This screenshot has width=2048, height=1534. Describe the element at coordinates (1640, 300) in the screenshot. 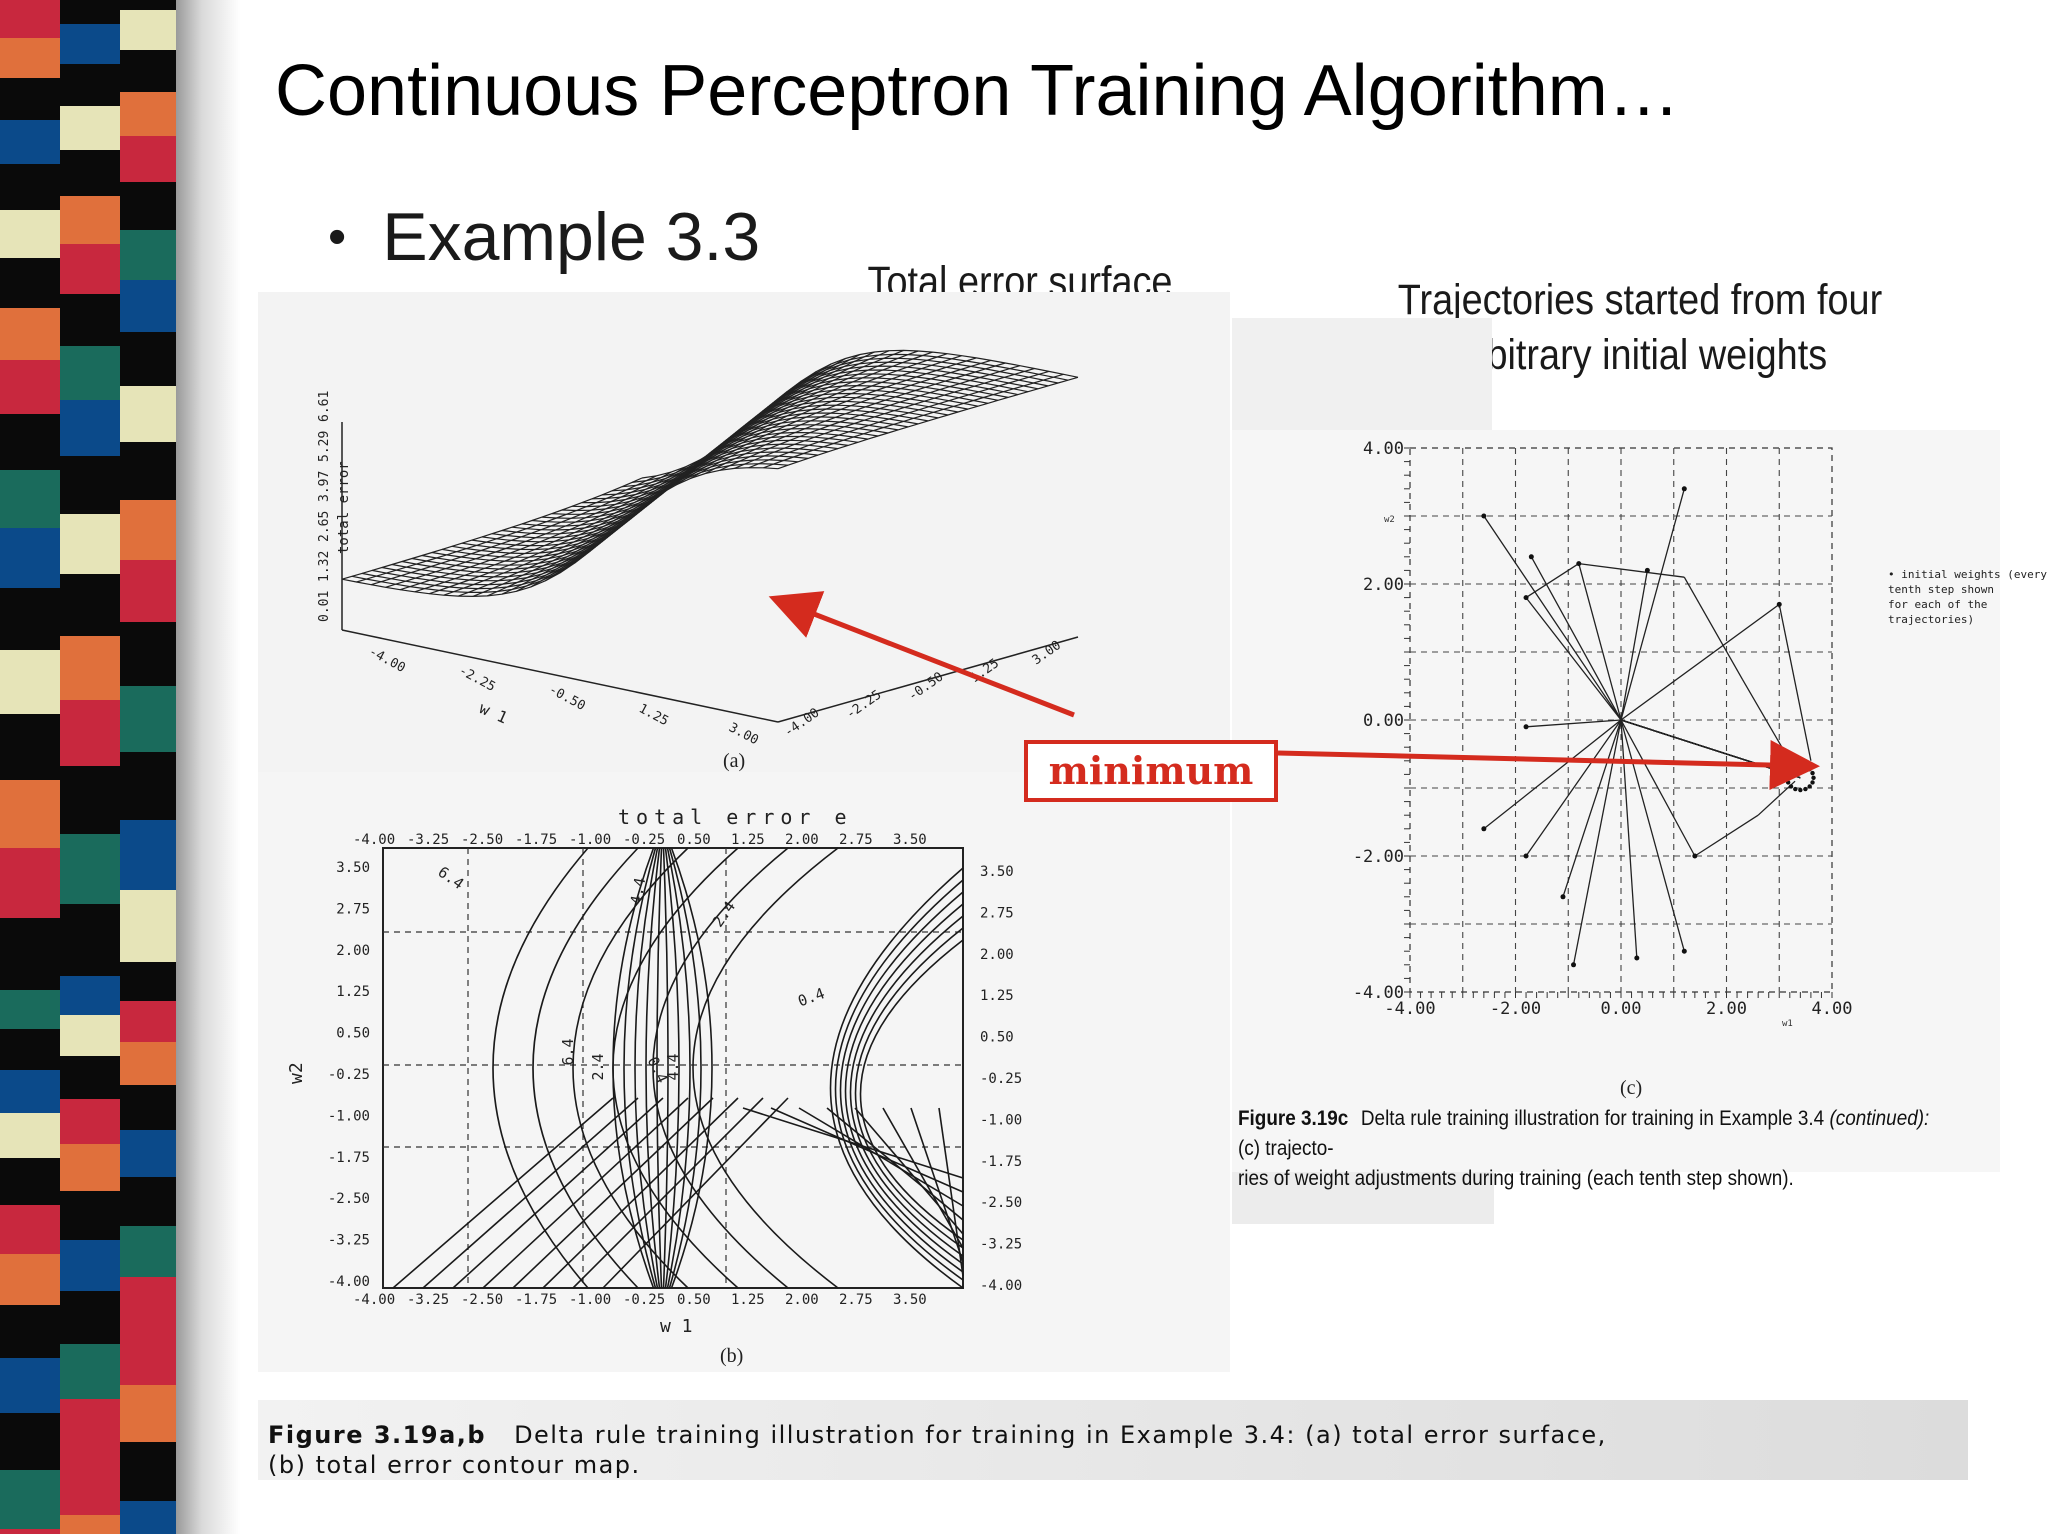

I see `caption-trajectories-line1: Trajectories started from four` at that location.